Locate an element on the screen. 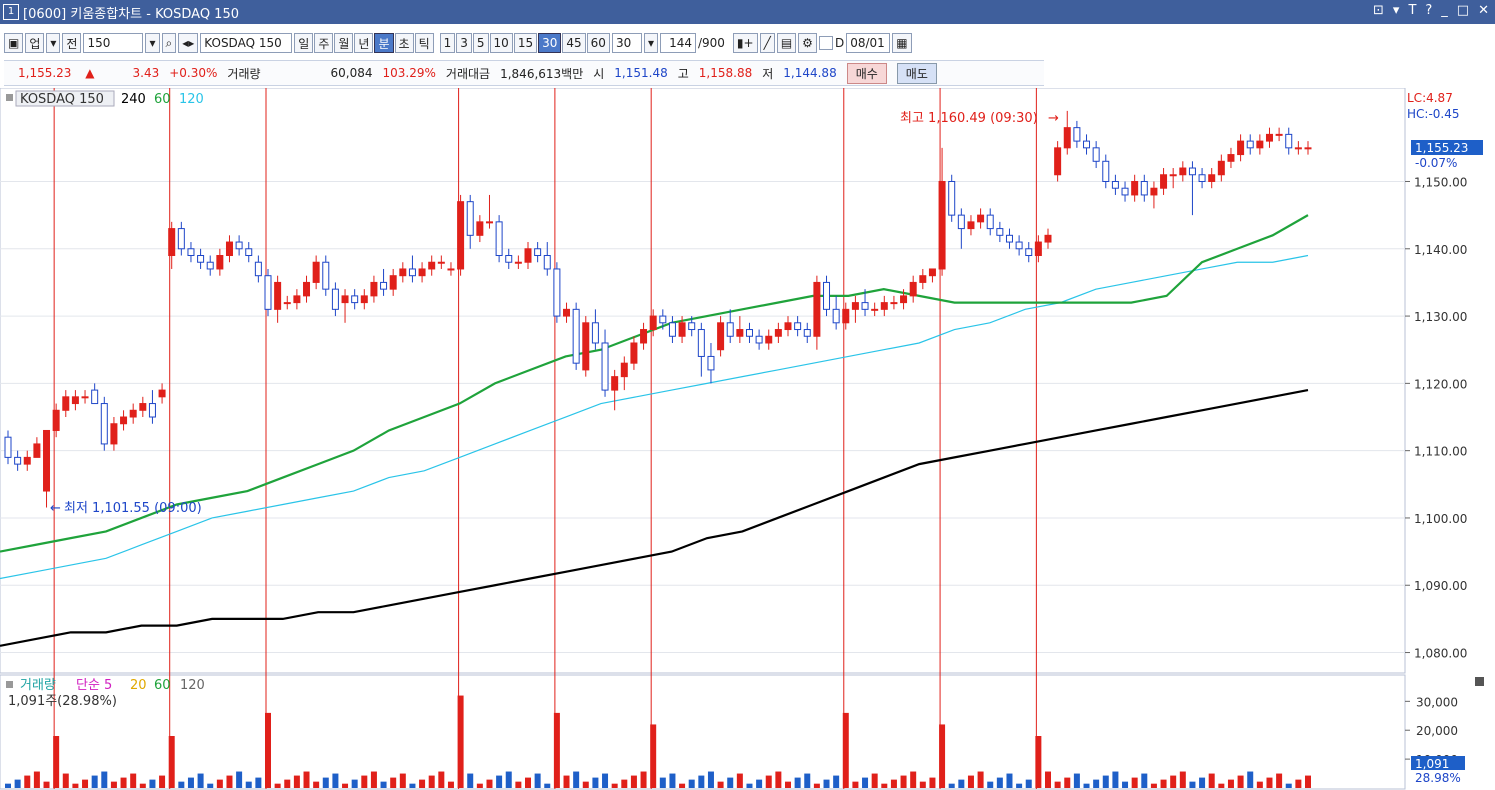 Image resolution: width=1495 pixels, height=790 pixels. period-tab: 주 is located at coordinates (324, 43).